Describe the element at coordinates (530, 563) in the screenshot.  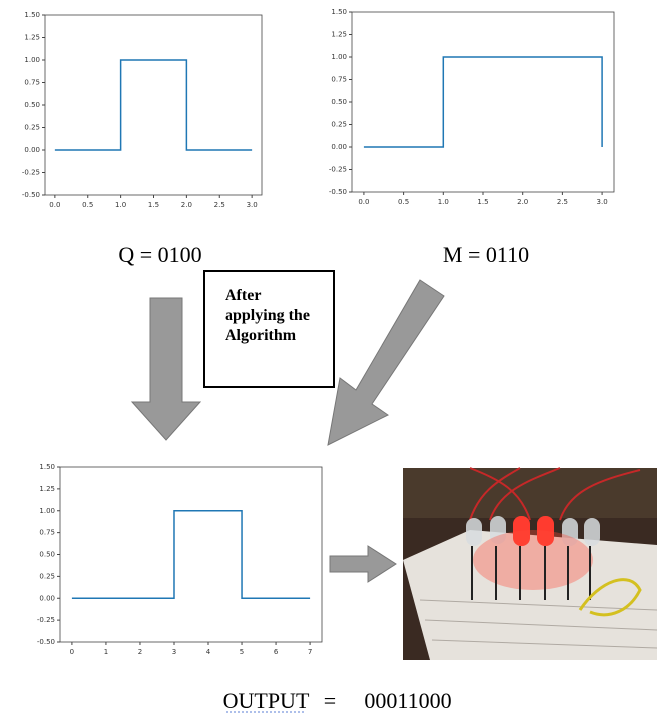
I see `led-photo` at that location.